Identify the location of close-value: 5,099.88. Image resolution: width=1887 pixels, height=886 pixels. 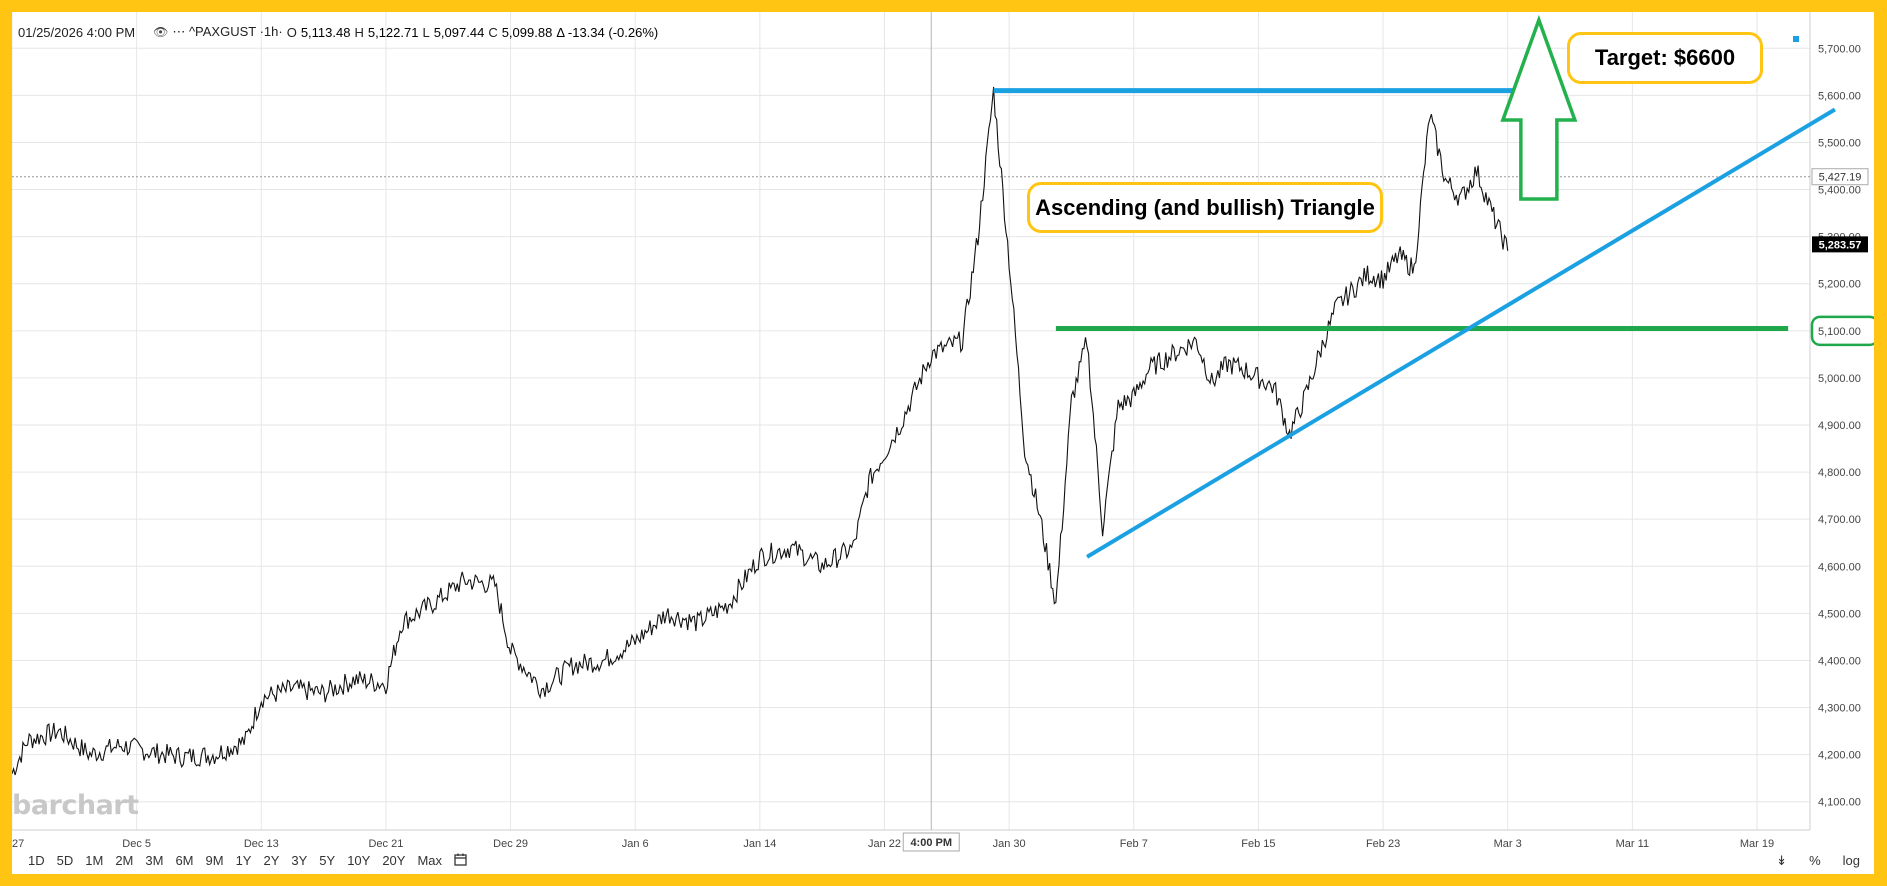
(527, 32).